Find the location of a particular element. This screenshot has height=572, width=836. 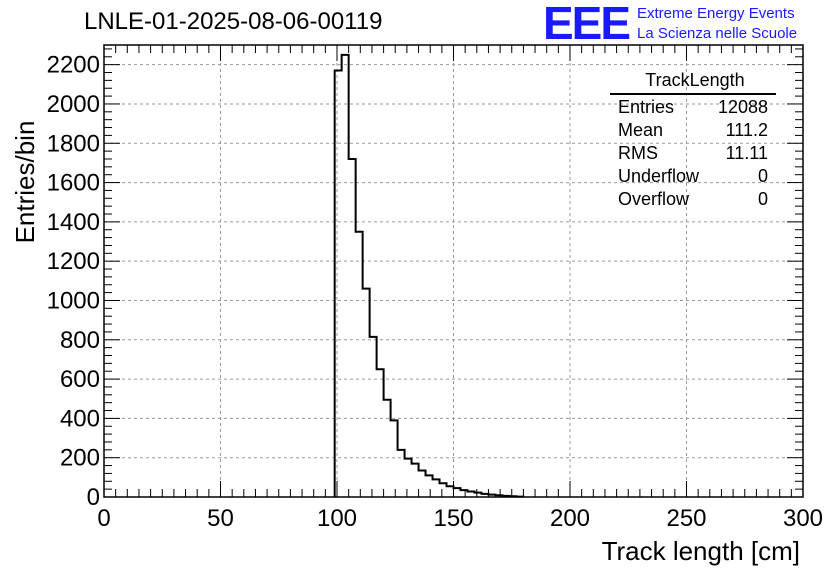

y-tick-label: 2000 is located at coordinates (73, 104).